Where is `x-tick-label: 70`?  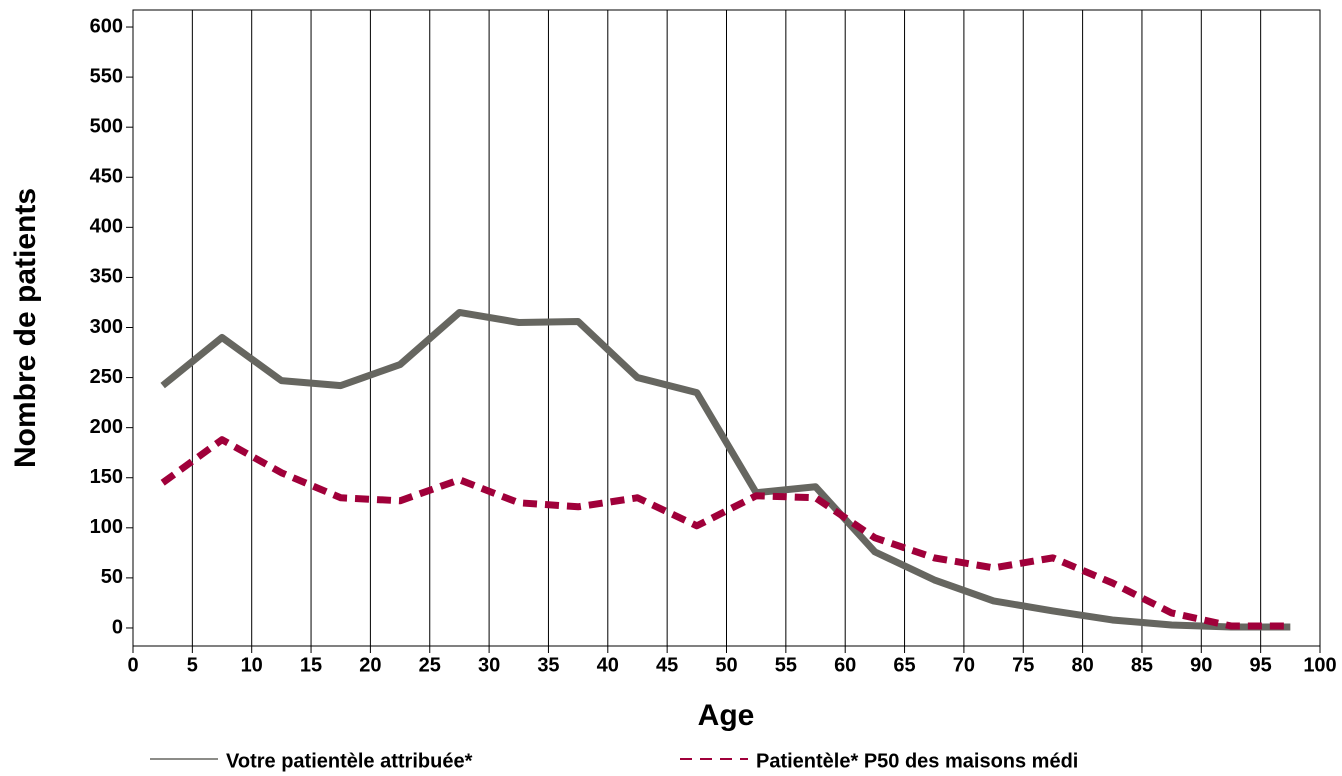
x-tick-label: 70 is located at coordinates (964, 665).